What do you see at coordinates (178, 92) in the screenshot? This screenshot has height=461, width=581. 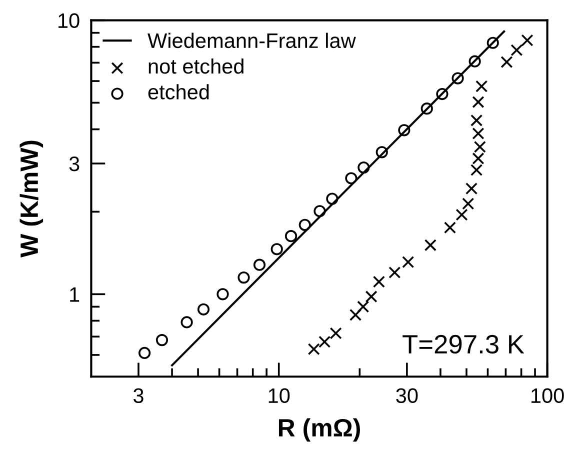 I see `legend-label: etched` at bounding box center [178, 92].